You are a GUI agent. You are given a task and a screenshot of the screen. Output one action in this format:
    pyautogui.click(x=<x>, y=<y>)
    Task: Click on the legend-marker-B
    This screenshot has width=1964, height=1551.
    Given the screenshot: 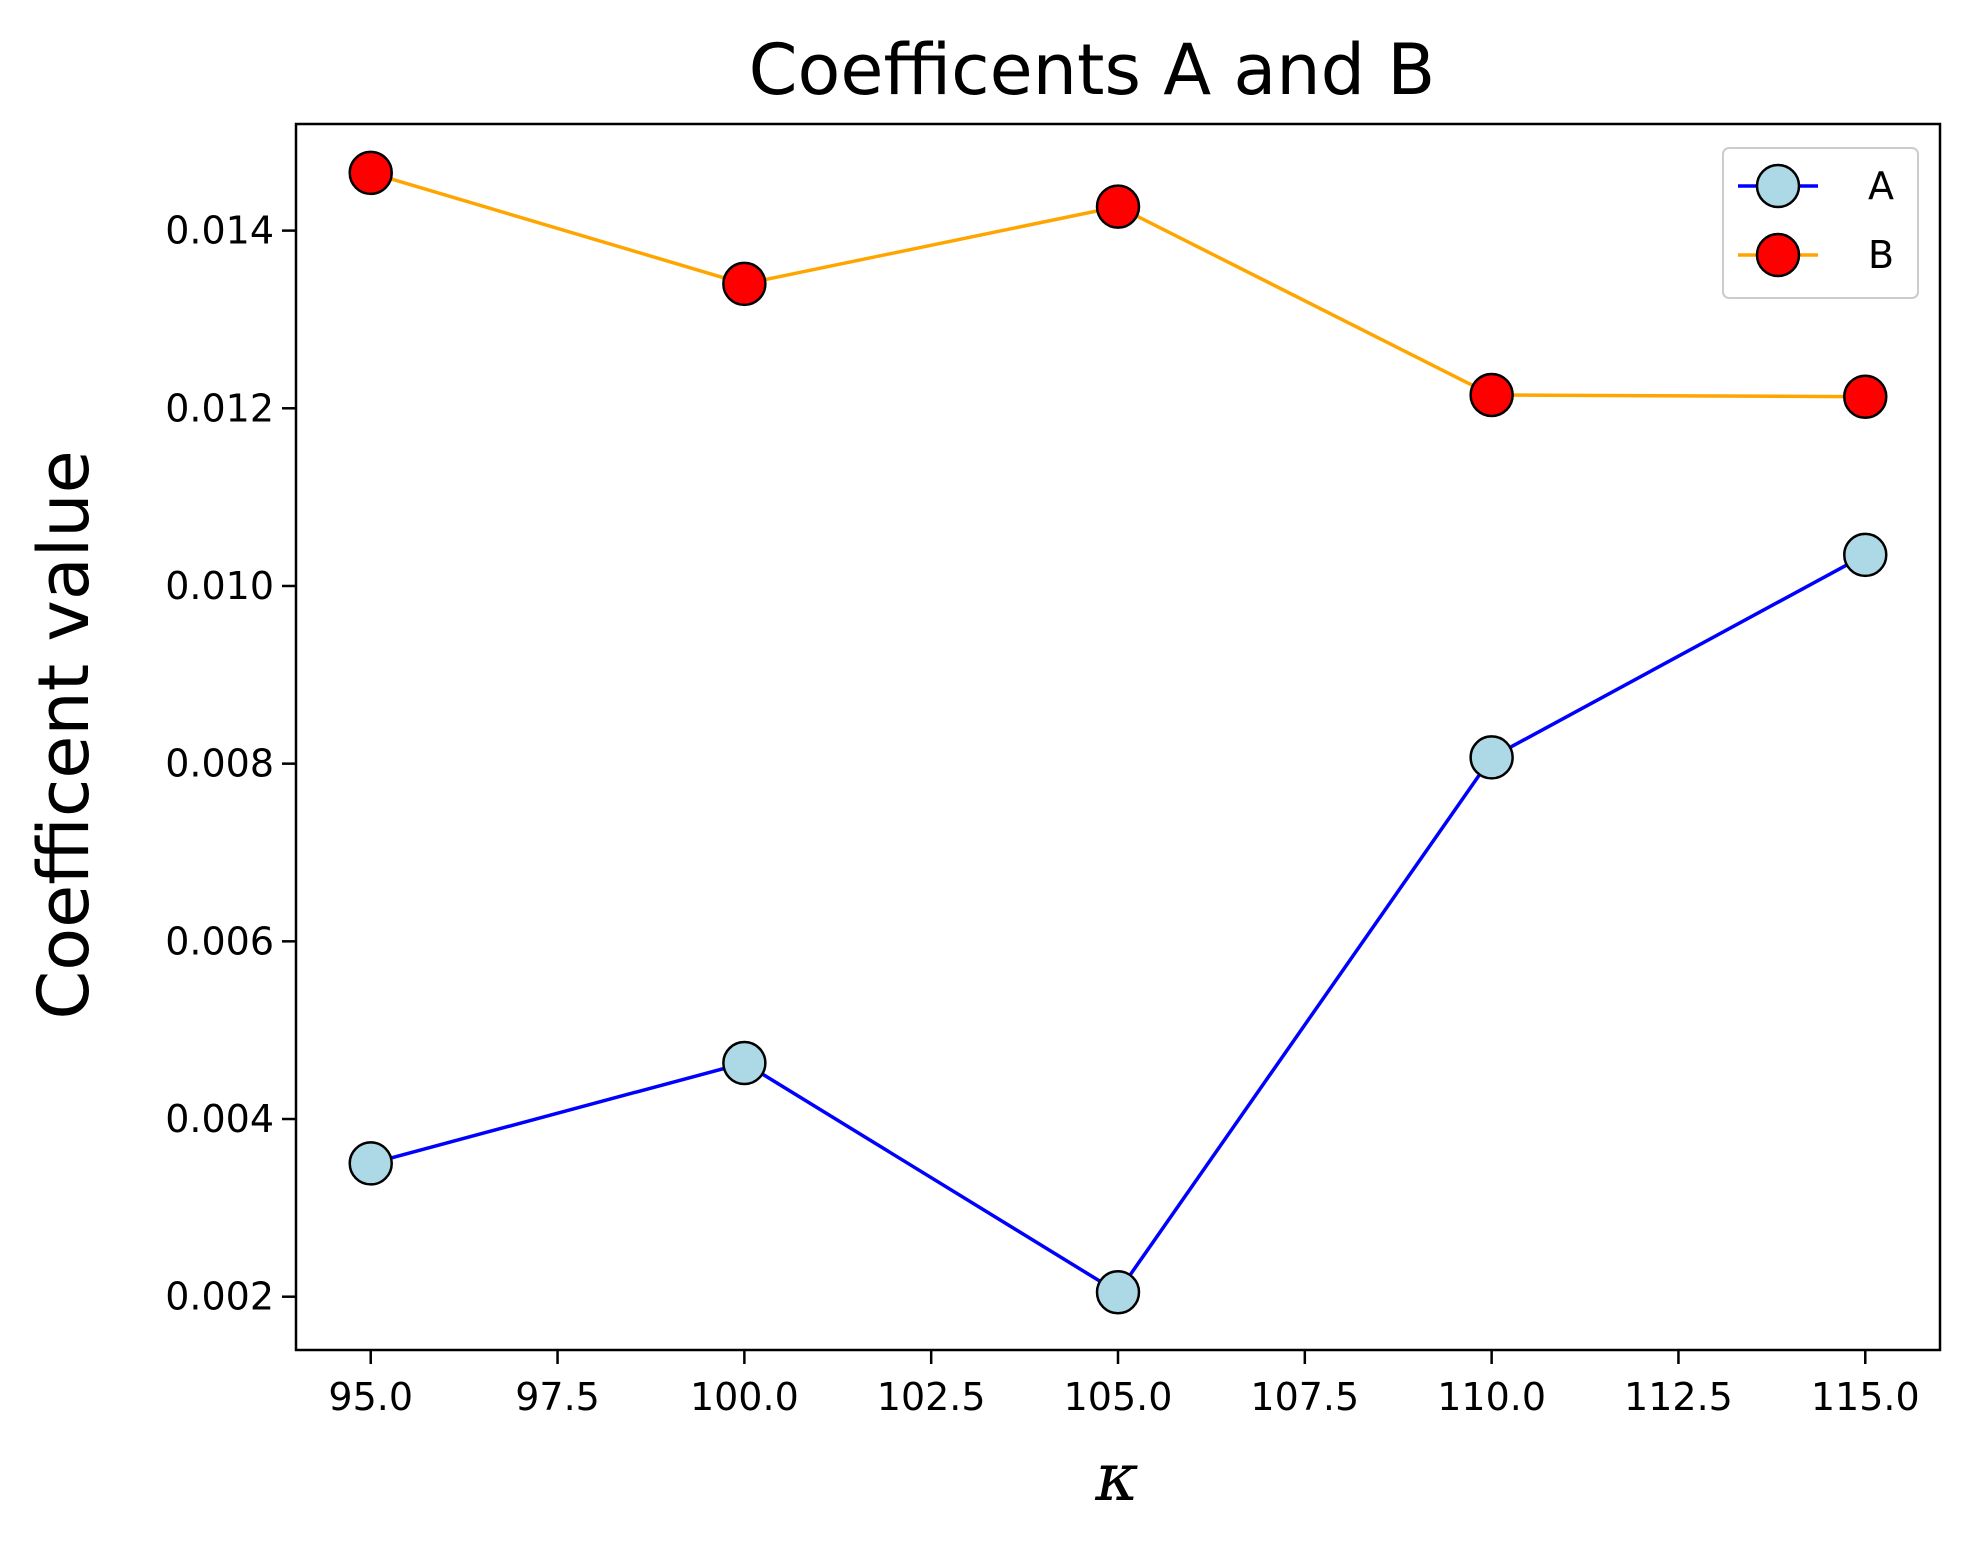 What is the action you would take?
    pyautogui.click(x=1778, y=255)
    